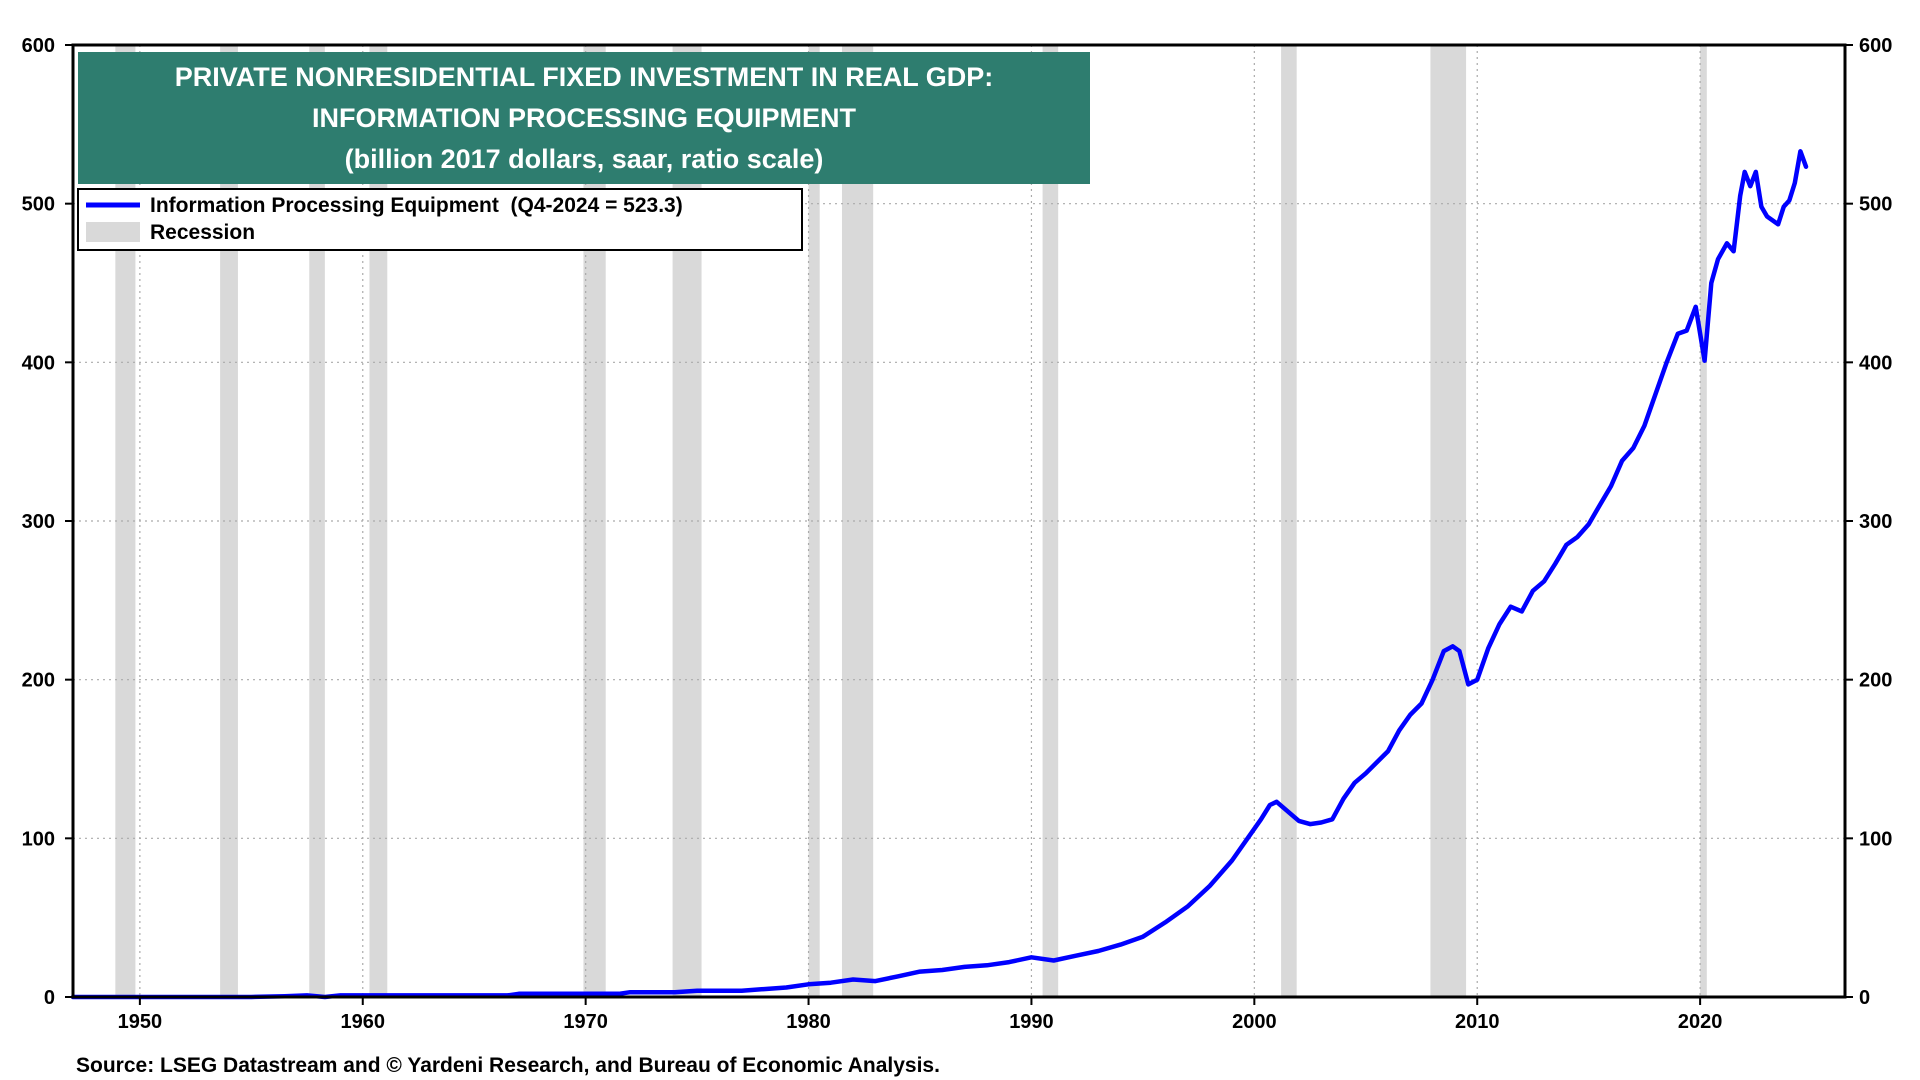 This screenshot has height=1080, width=1920. Describe the element at coordinates (38, 839) in the screenshot. I see `y-tick-label-left: 100` at that location.